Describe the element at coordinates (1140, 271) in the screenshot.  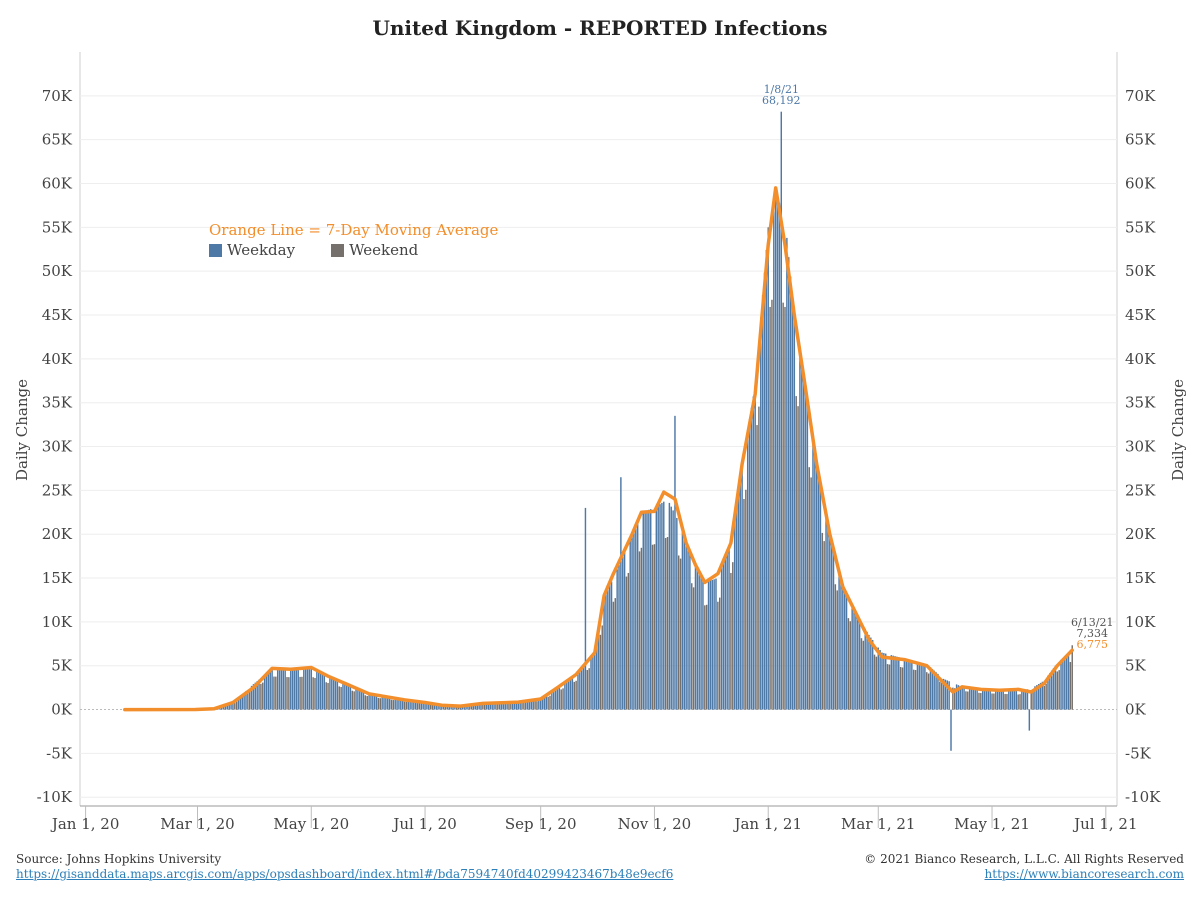
I see `y-tick-label-right: 50K` at that location.